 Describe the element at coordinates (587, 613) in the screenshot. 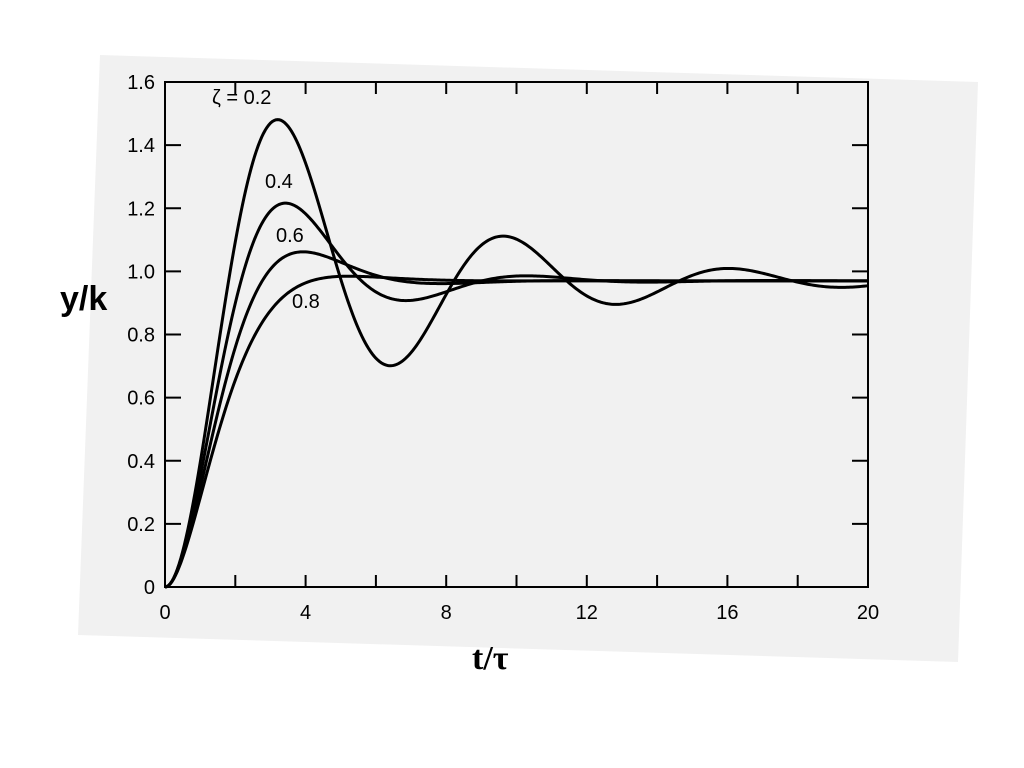

I see `x-tick-label: 12` at that location.